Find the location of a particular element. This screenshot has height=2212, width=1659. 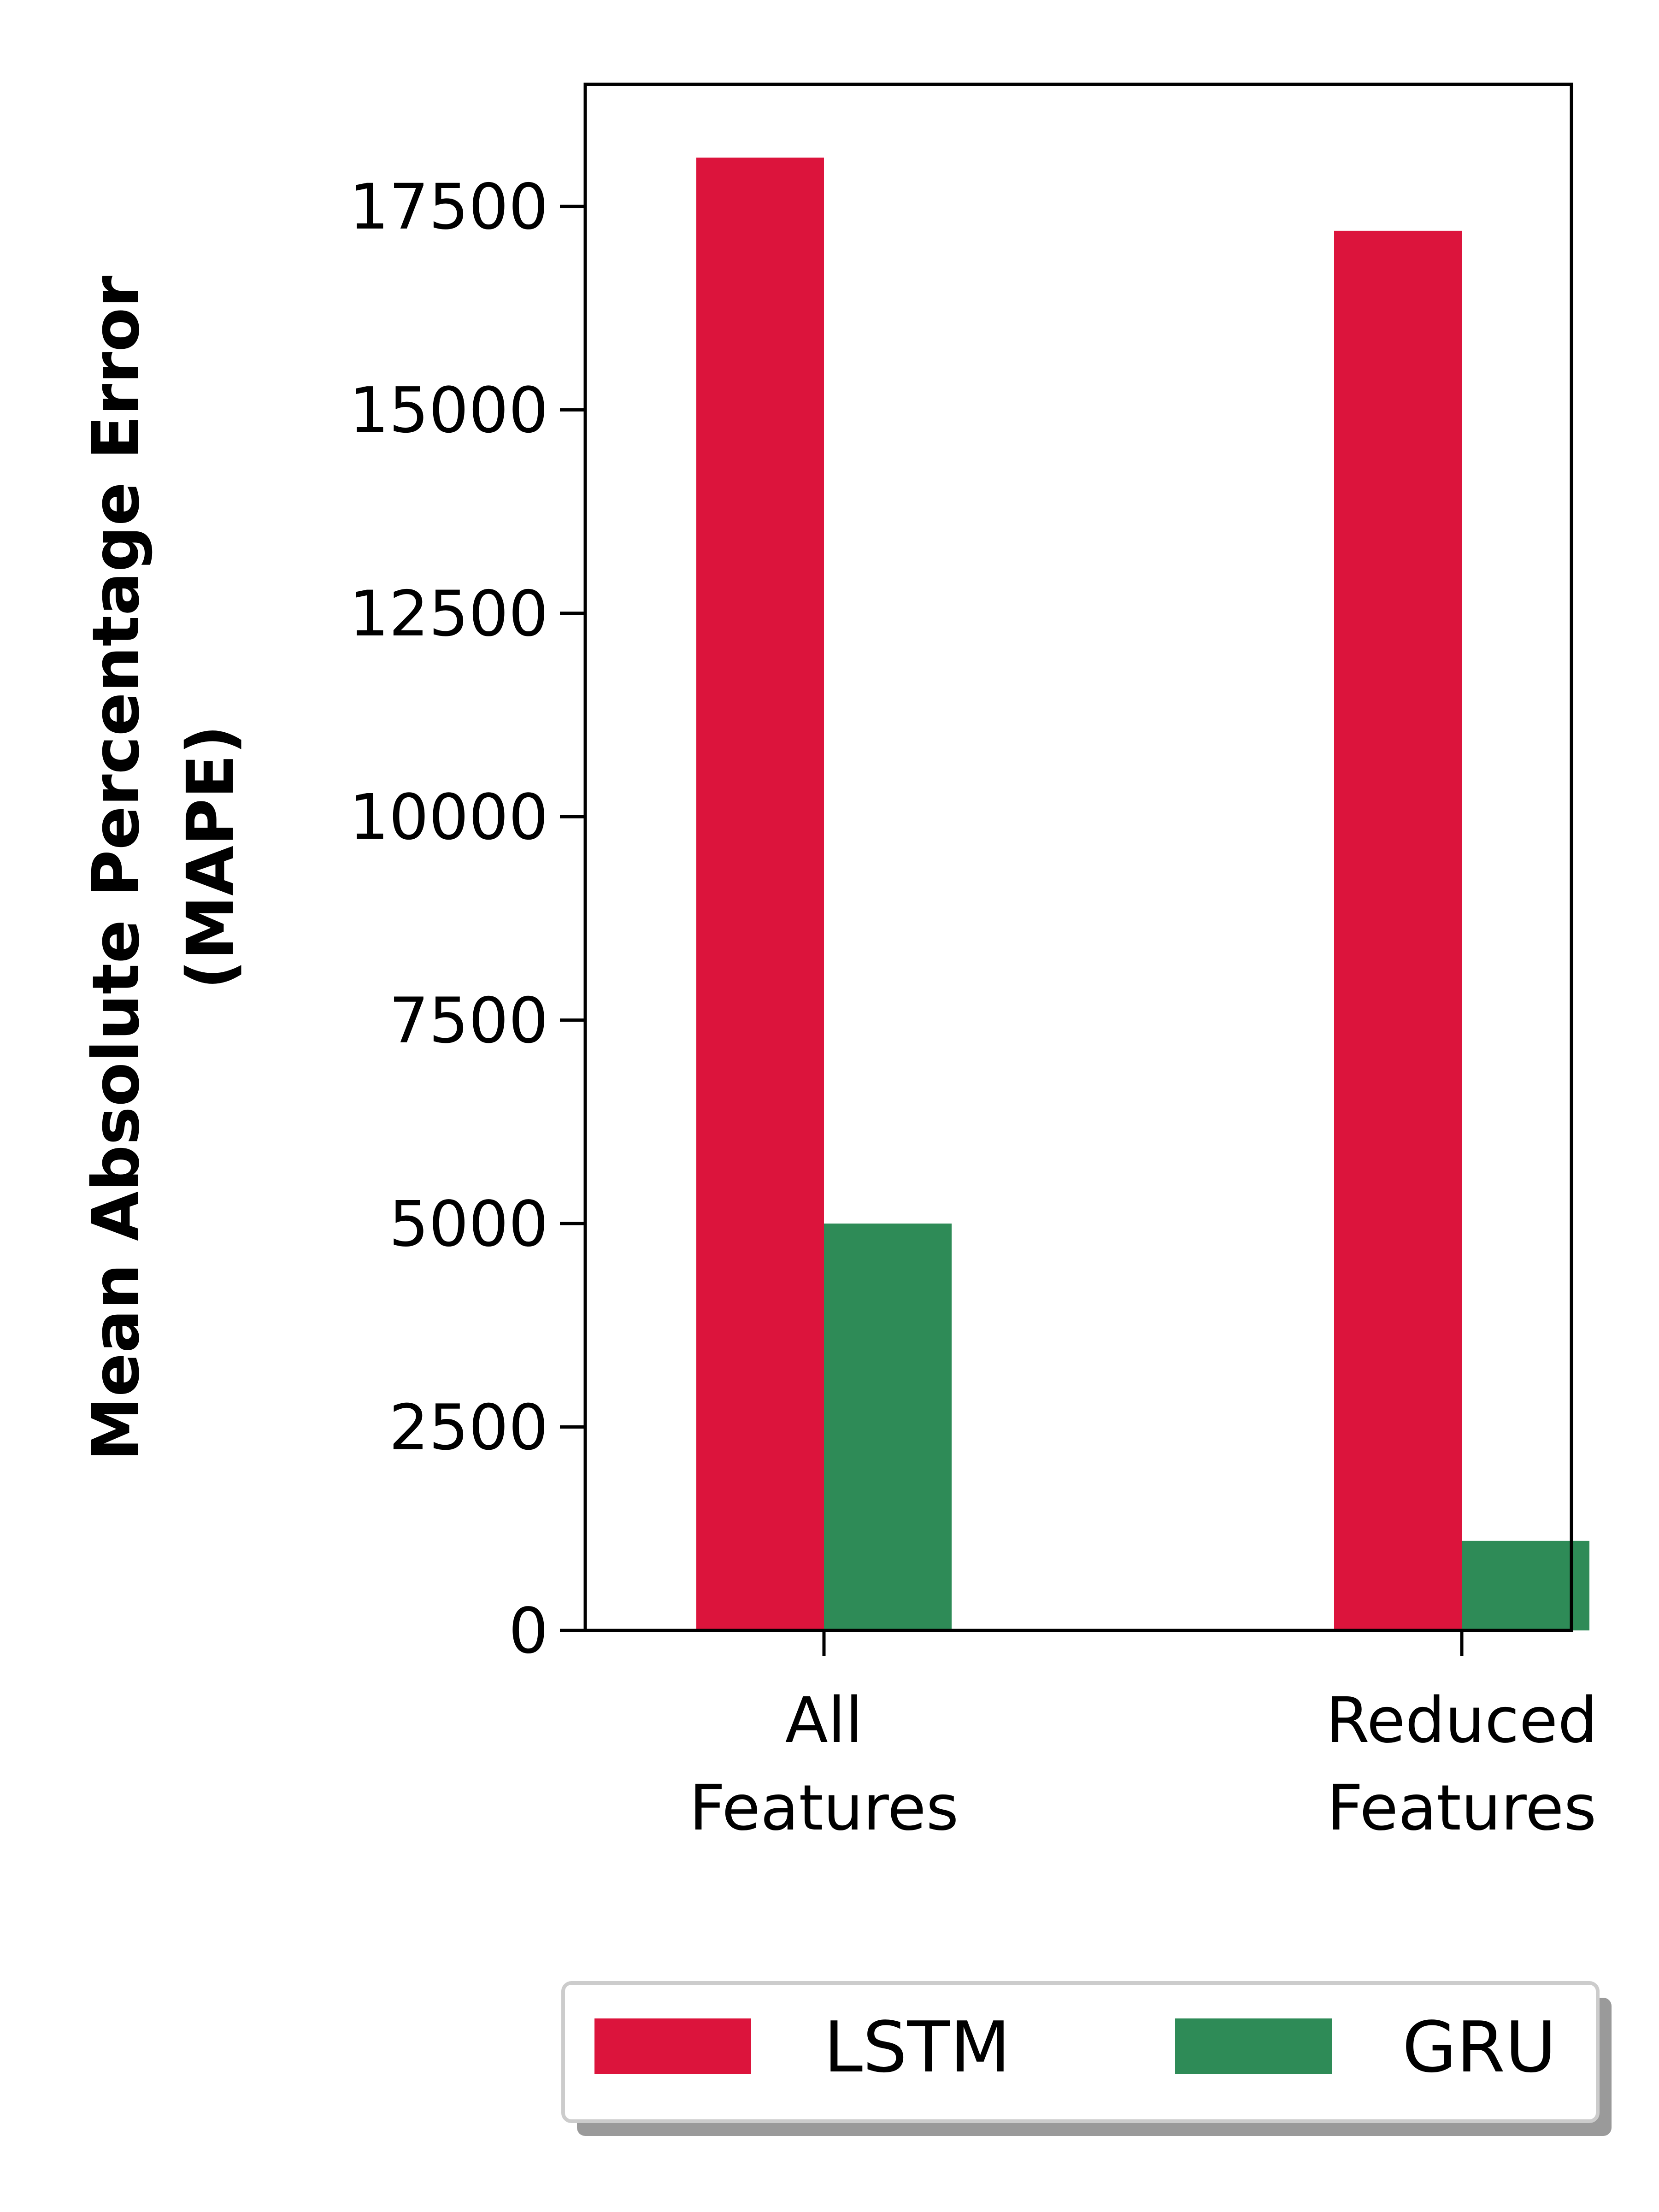

legend-label-gru: GRU is located at coordinates (1479, 2047).